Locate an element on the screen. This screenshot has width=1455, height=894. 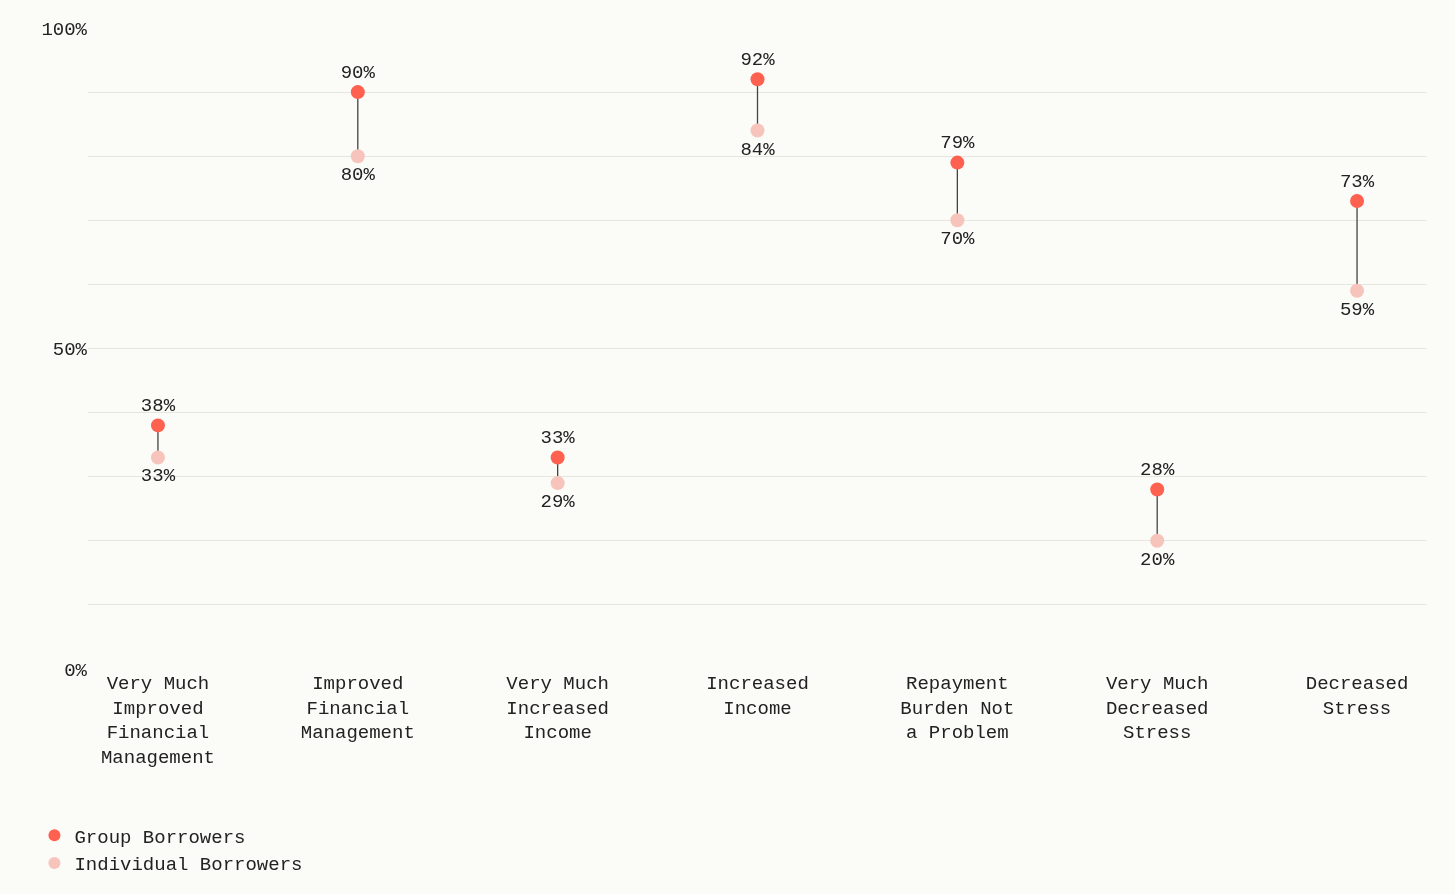
data-label: 92% is located at coordinates (758, 59).